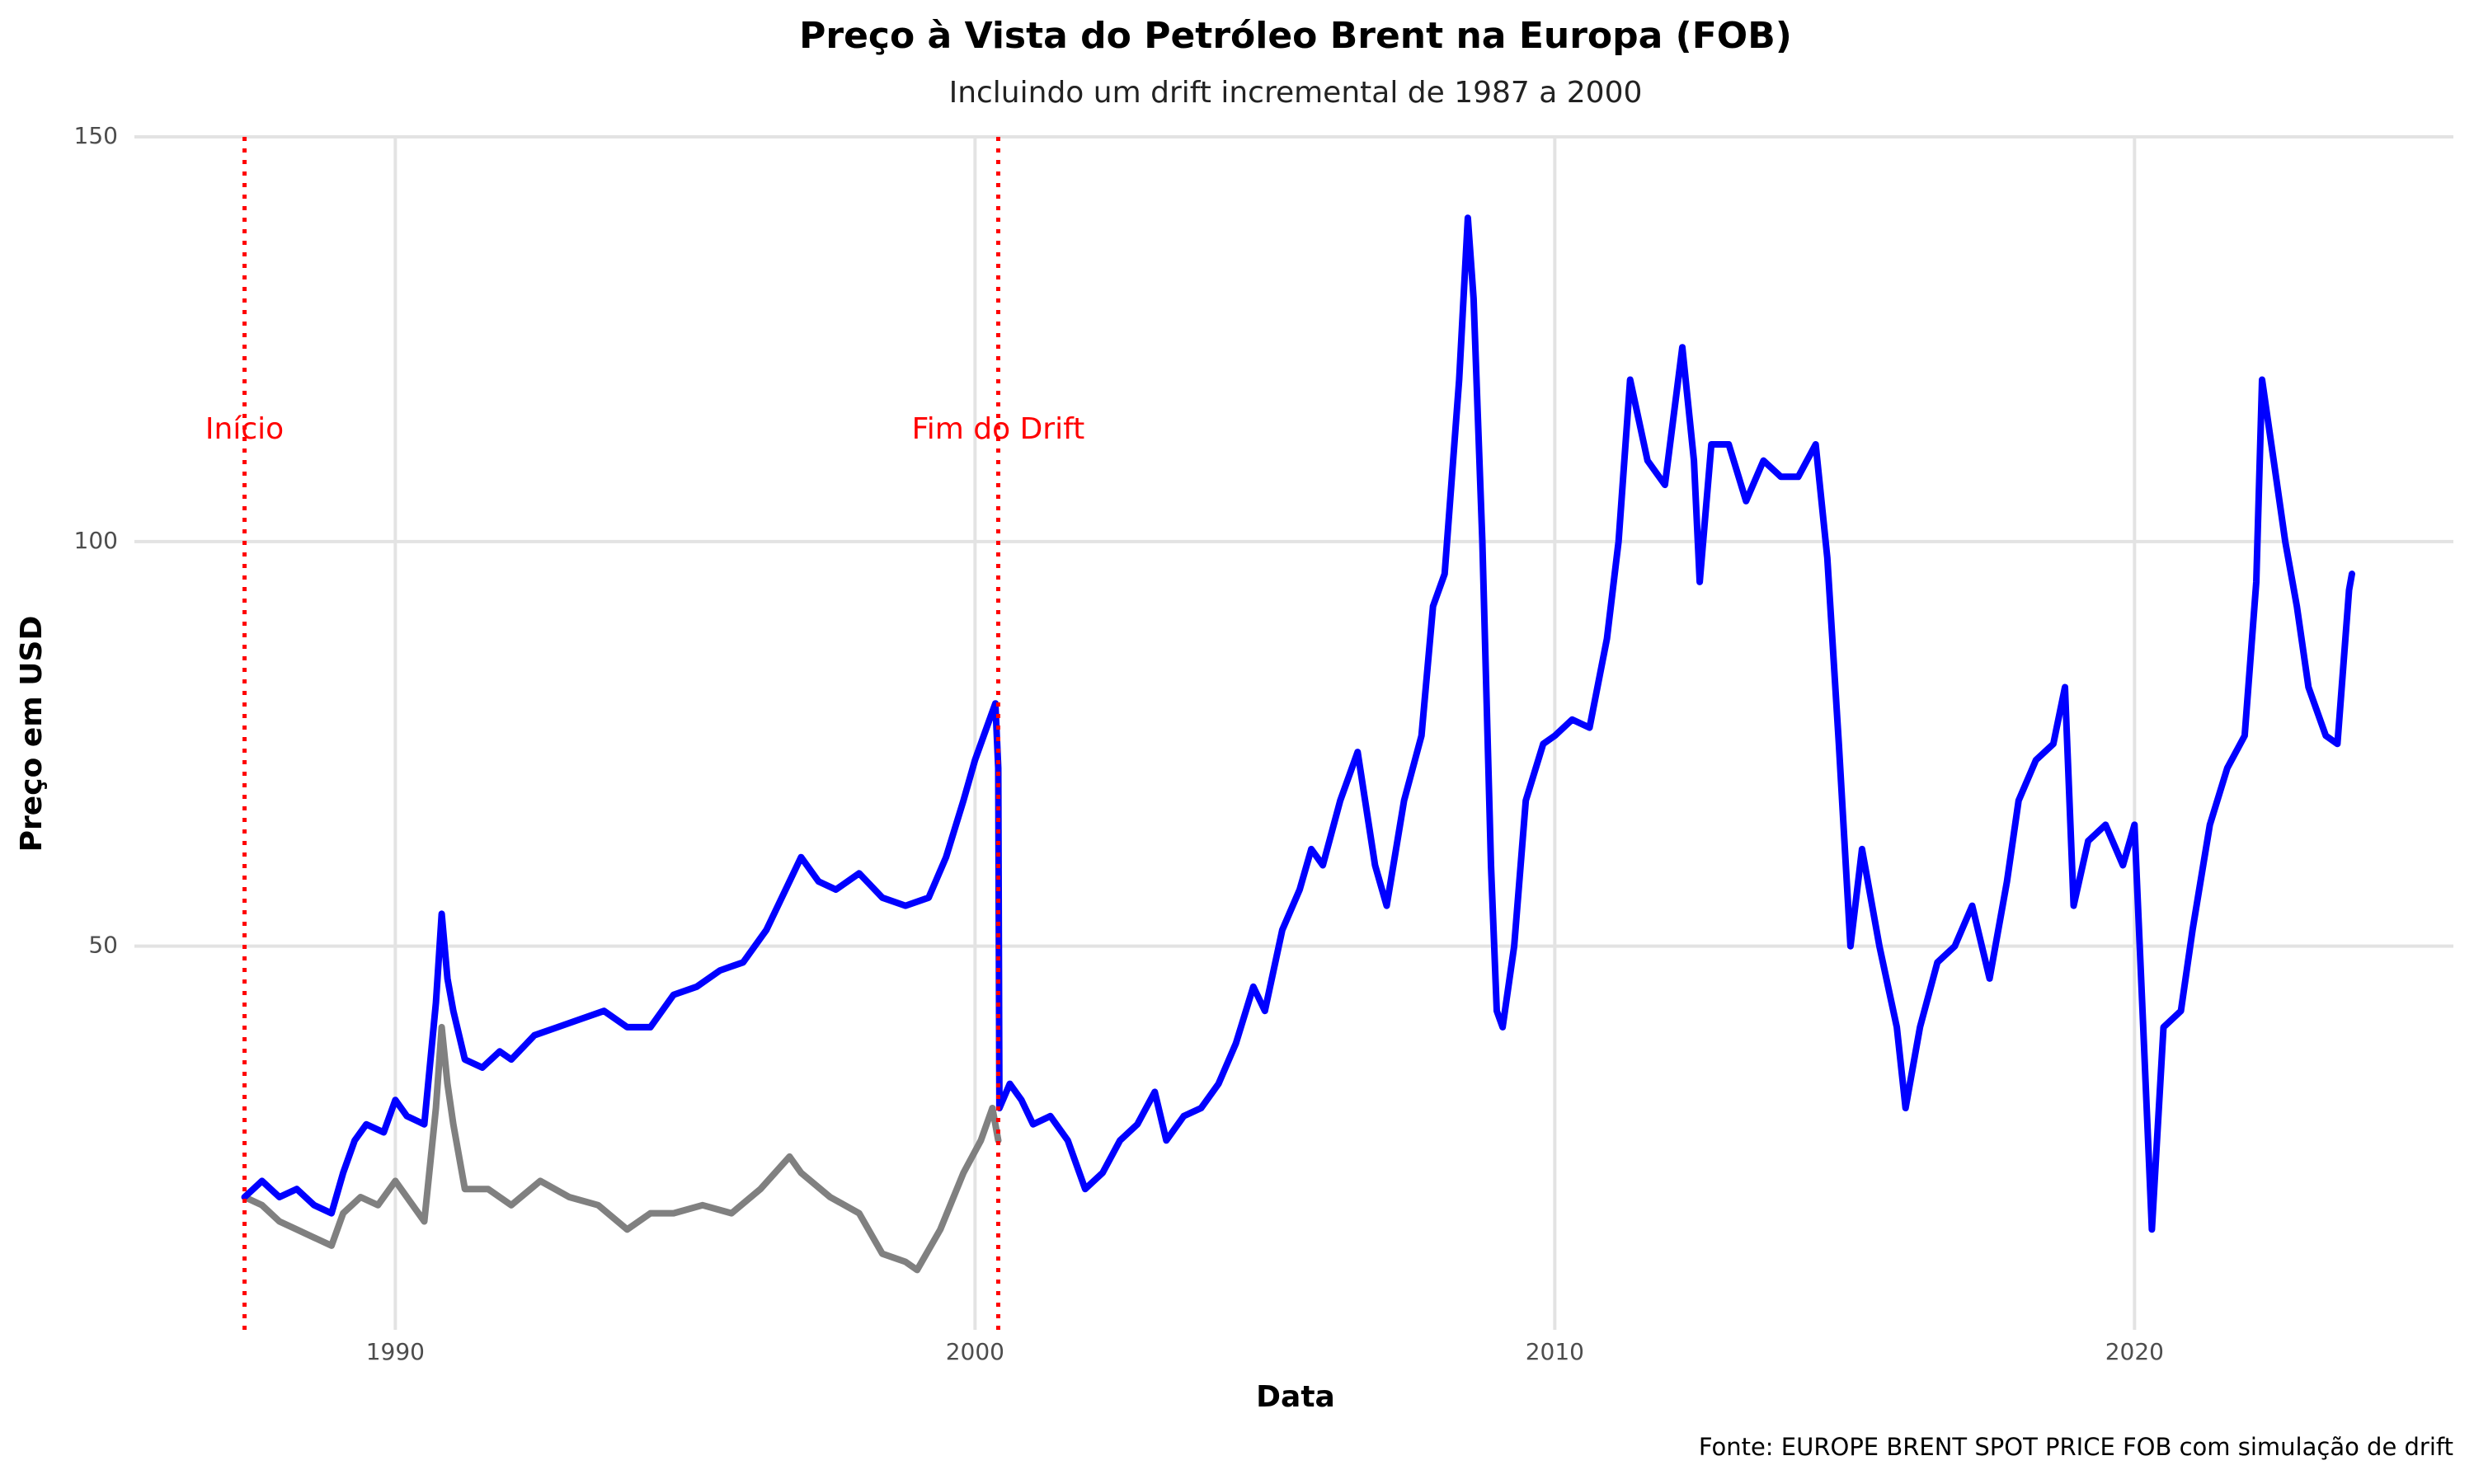 The height and width of the screenshot is (1484, 2474). I want to click on x-tick-label: 2010, so click(1555, 1351).